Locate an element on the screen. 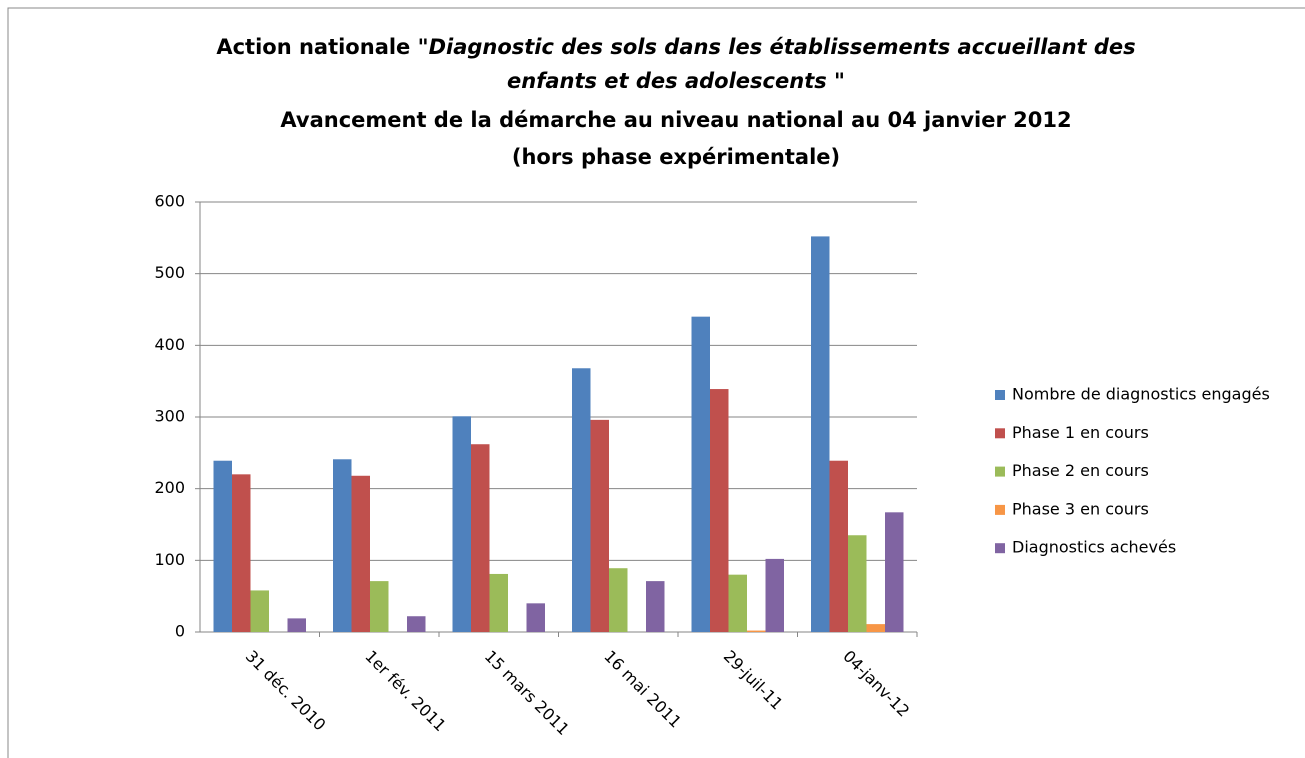  legend-label: Phase 3 en cours is located at coordinates (1080, 508).